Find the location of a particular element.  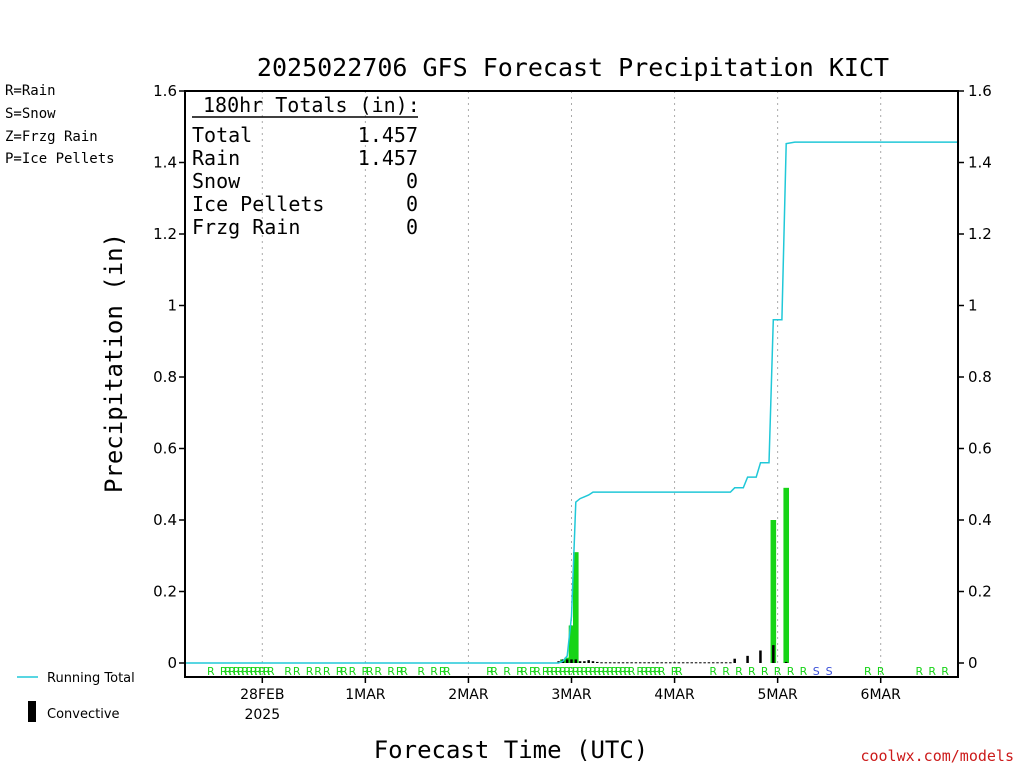

y-tick-label-right-3: 0.6 is located at coordinates (980, 449).